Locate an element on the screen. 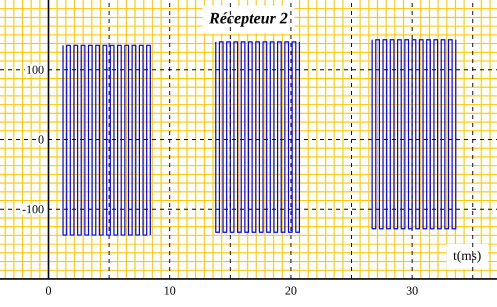 The height and width of the screenshot is (307, 497). y-tick-label: -100 is located at coordinates (33, 209).